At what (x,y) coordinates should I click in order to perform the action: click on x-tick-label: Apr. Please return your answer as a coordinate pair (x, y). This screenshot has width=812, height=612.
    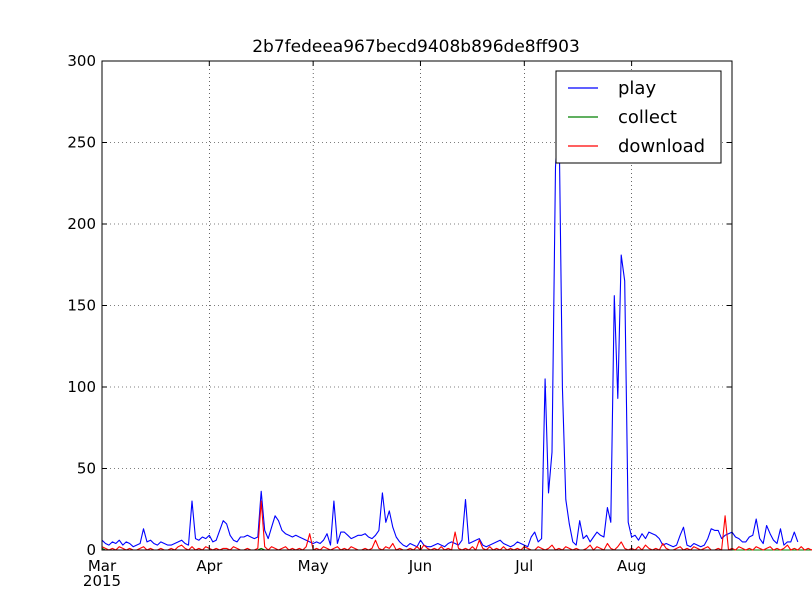
    Looking at the image, I should click on (209, 566).